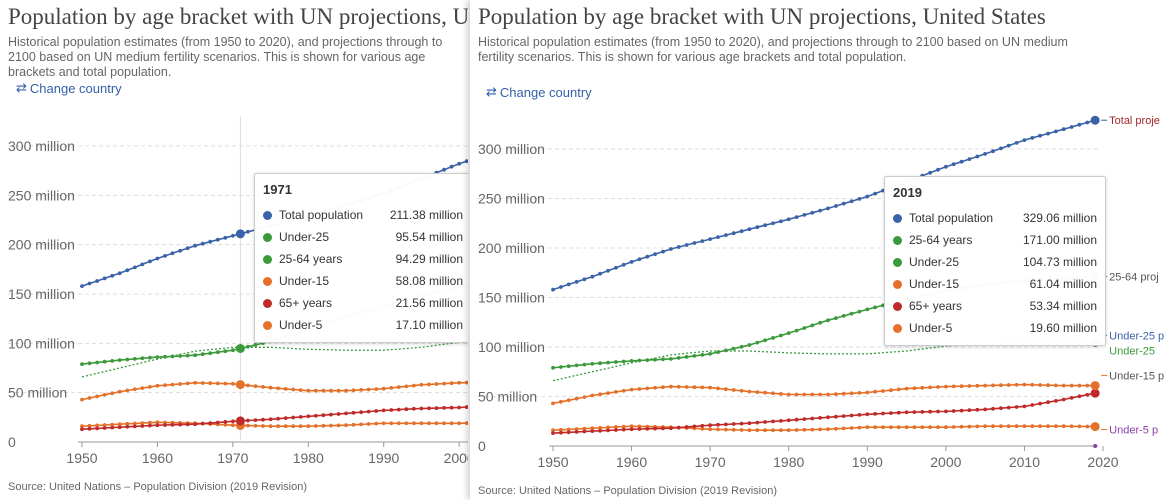 The image size is (1164, 500). What do you see at coordinates (69, 88) in the screenshot?
I see `change-country-button-back: ⇄ Change country` at bounding box center [69, 88].